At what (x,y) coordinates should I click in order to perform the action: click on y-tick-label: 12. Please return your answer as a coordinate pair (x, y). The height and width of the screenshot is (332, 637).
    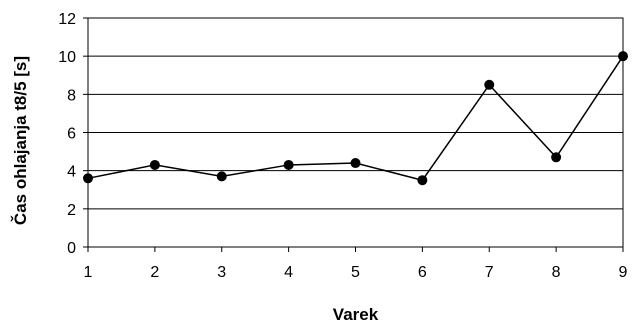
    Looking at the image, I should click on (67, 19).